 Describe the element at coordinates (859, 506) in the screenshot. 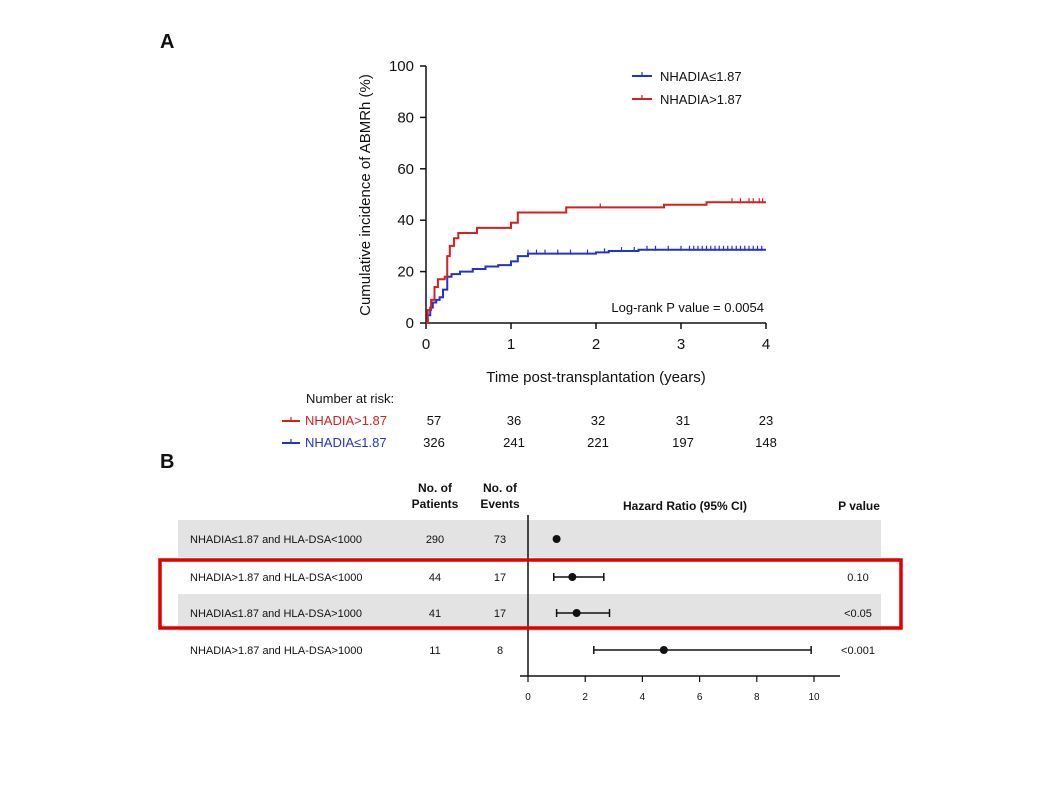

I see `p-value-header: P value` at that location.